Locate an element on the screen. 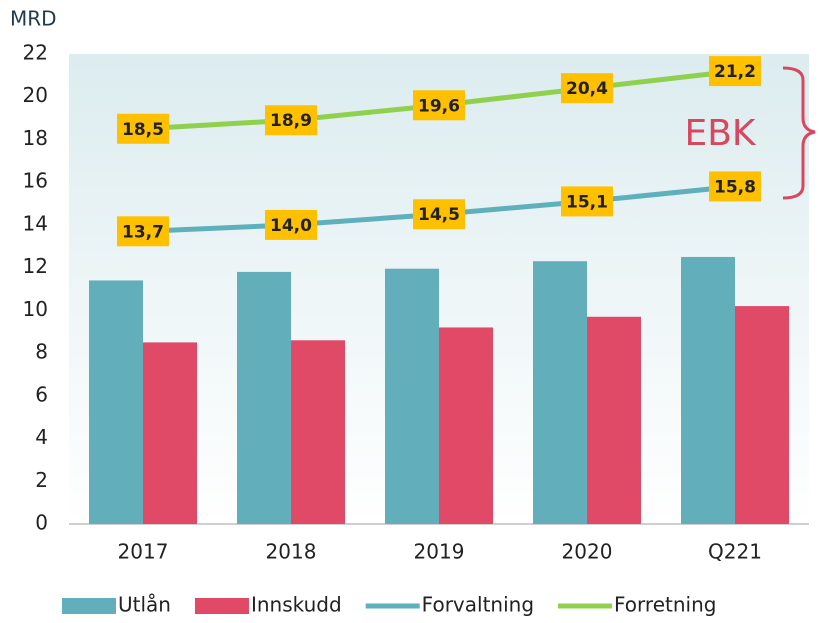 Image resolution: width=819 pixels, height=623 pixels. y-tick-label: 0 is located at coordinates (41, 523).